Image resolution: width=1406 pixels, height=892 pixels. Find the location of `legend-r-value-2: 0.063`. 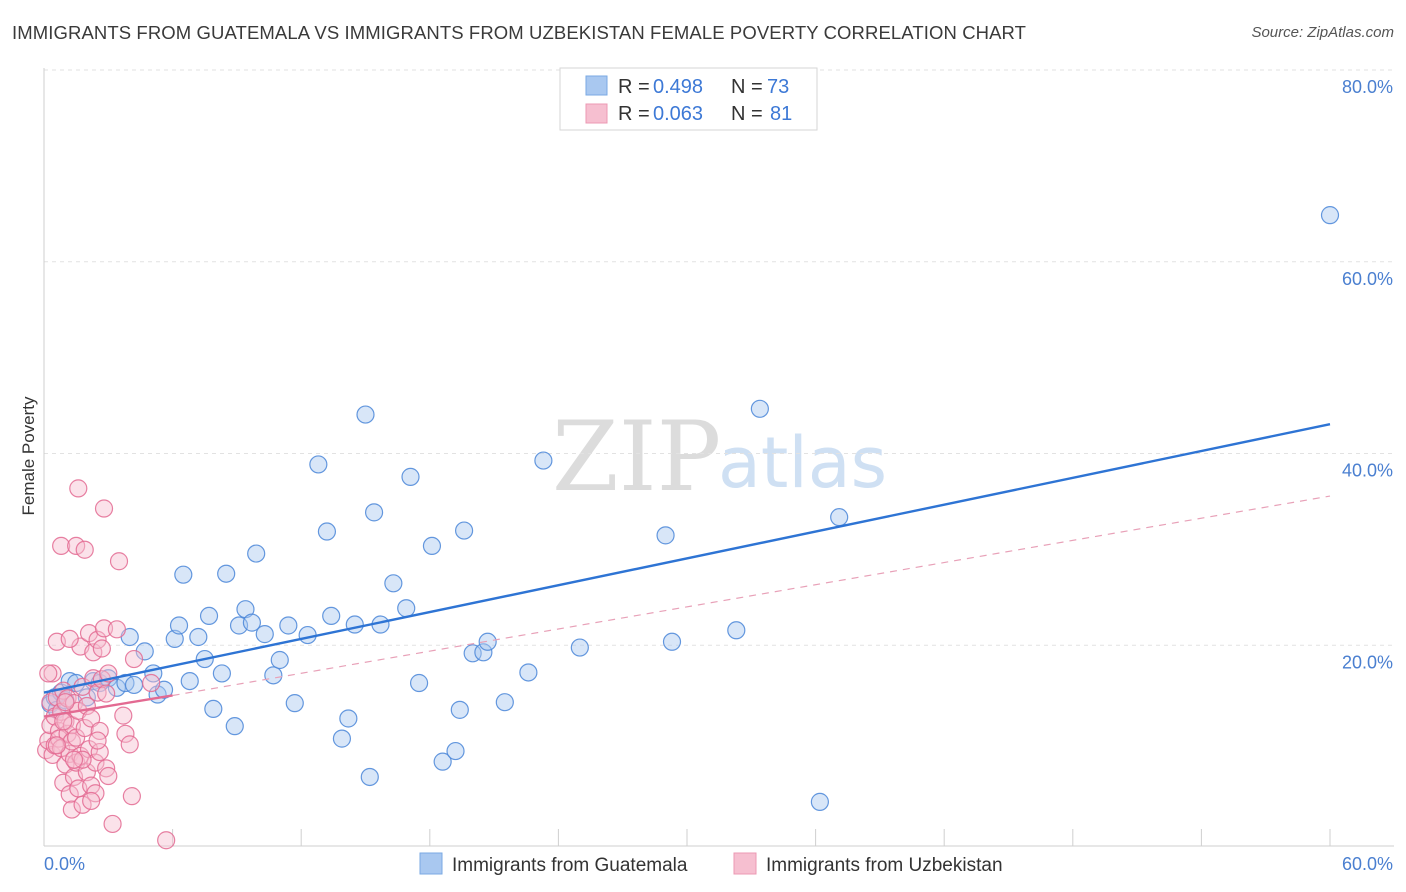

legend-r-value-2: 0.063 is located at coordinates (678, 114).